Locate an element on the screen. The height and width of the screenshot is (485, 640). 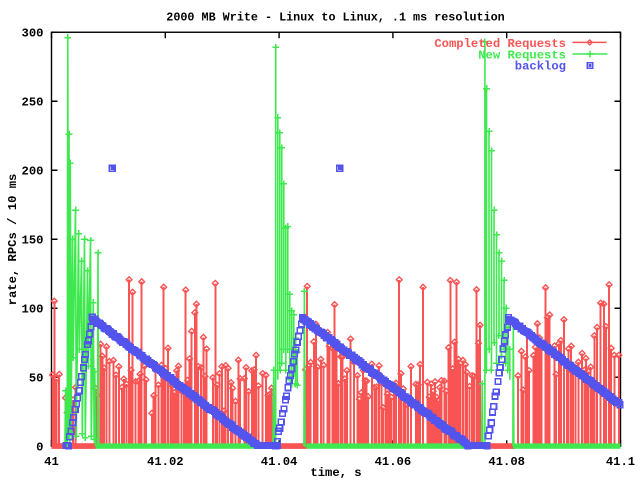
svg-text: time, s is located at coordinates (335, 473).